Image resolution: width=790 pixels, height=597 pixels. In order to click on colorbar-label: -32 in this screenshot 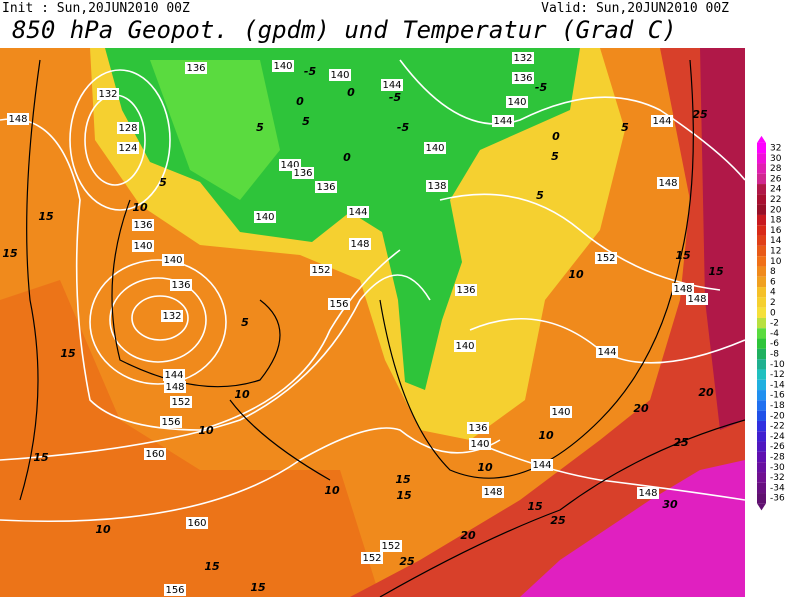, I will do `click(777, 478)`.